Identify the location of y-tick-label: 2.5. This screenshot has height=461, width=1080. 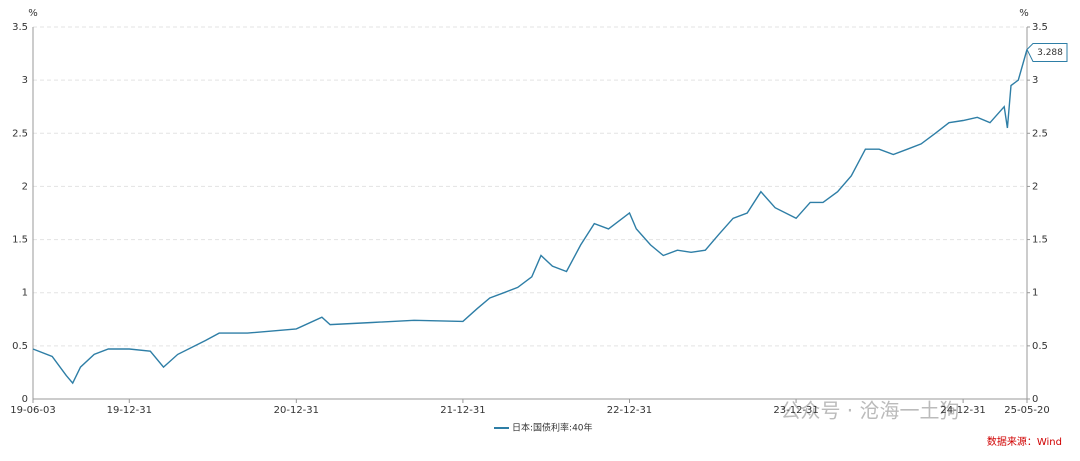
(20, 133).